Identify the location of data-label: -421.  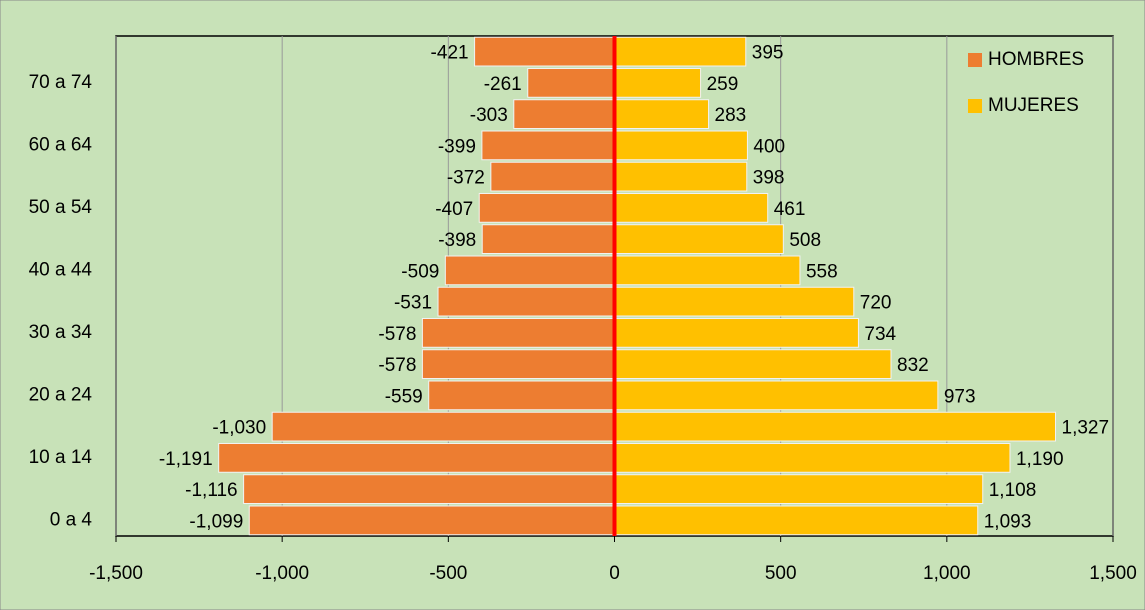
(450, 53).